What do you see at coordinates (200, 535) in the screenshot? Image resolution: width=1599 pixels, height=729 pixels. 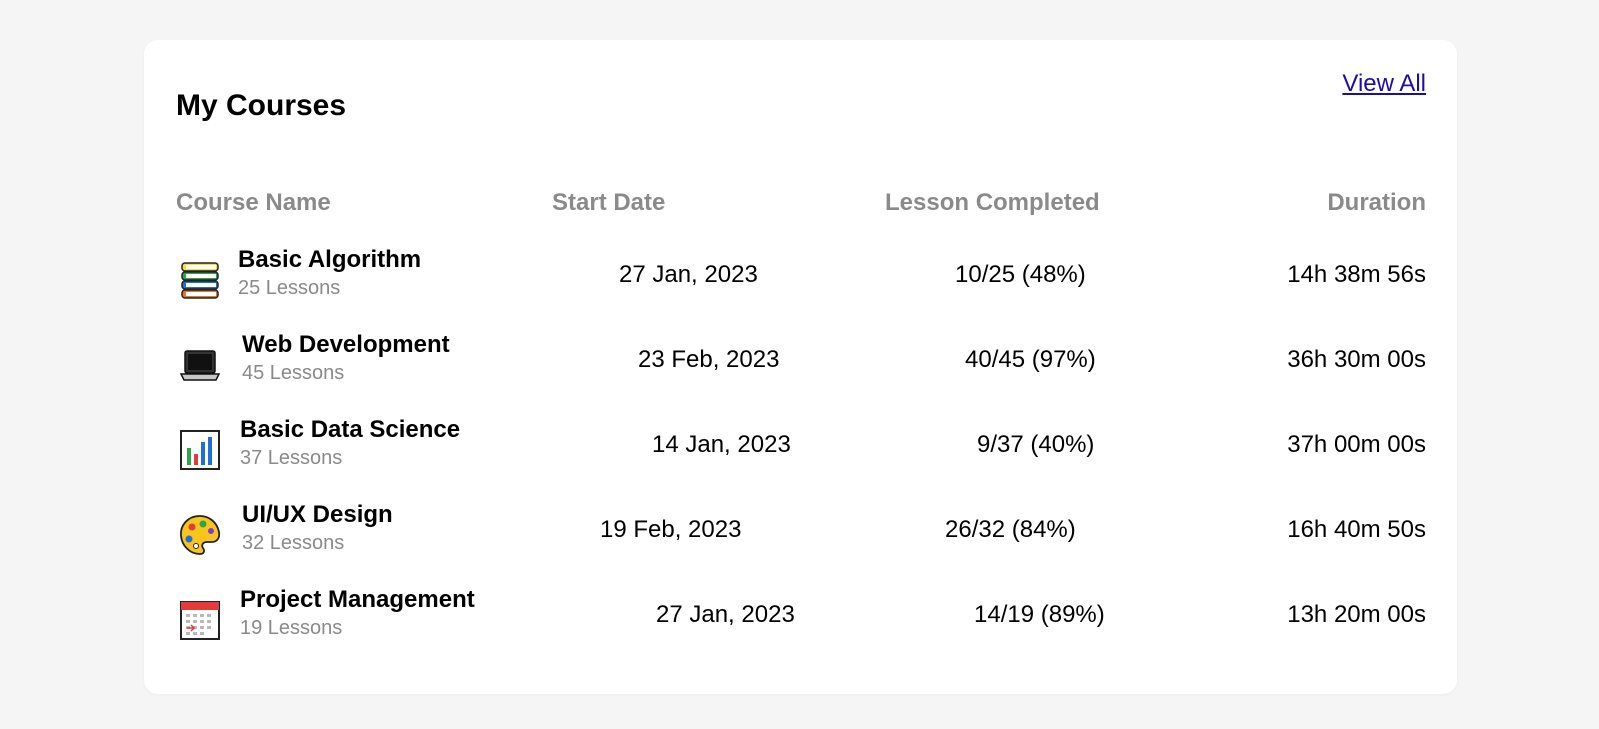 I see `palette-icon` at bounding box center [200, 535].